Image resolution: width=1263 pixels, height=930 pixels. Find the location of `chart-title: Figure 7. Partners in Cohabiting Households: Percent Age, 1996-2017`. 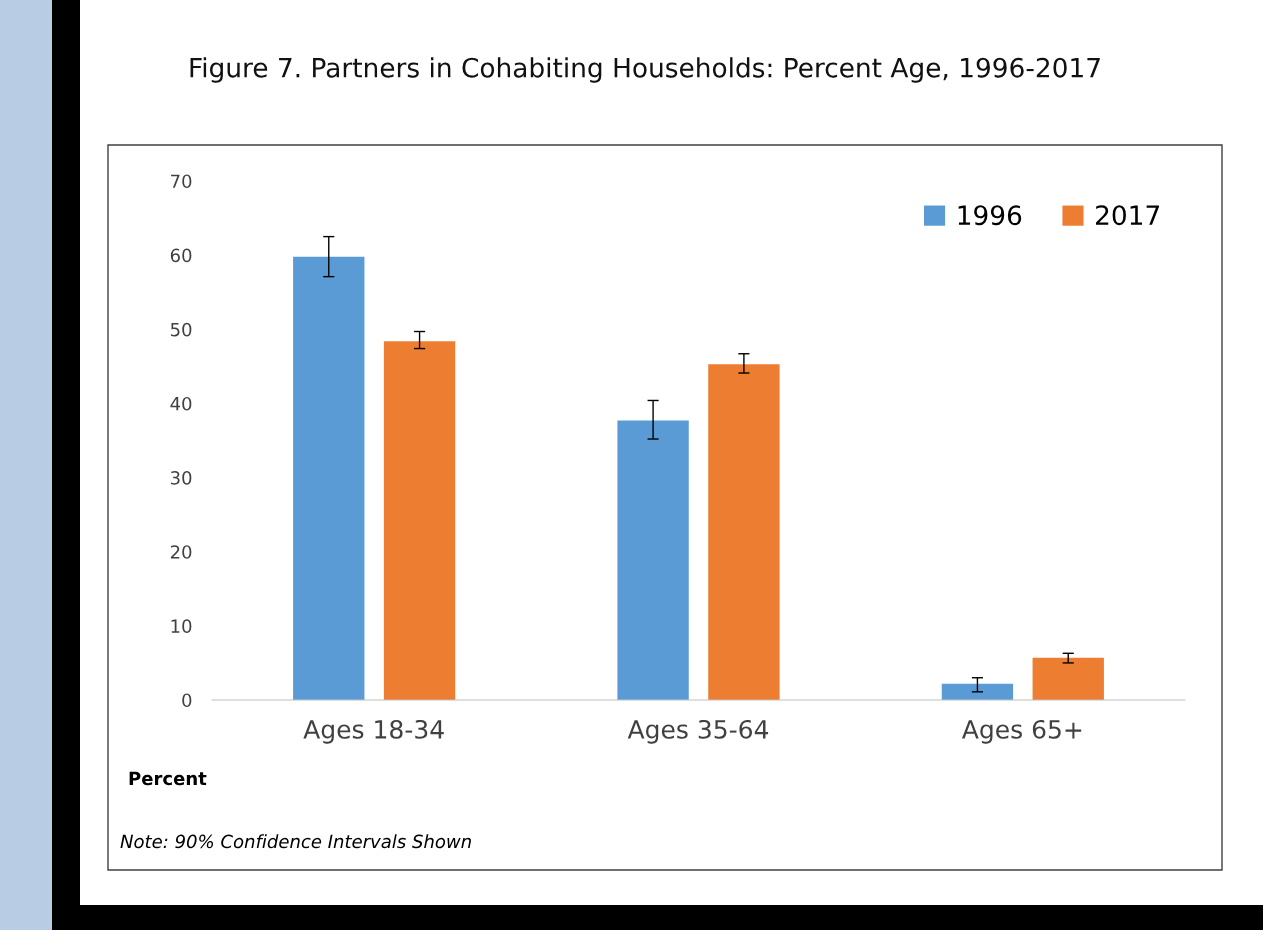

chart-title: Figure 7. Partners in Cohabiting Households: Percent Age, 1996-2017 is located at coordinates (645, 70).